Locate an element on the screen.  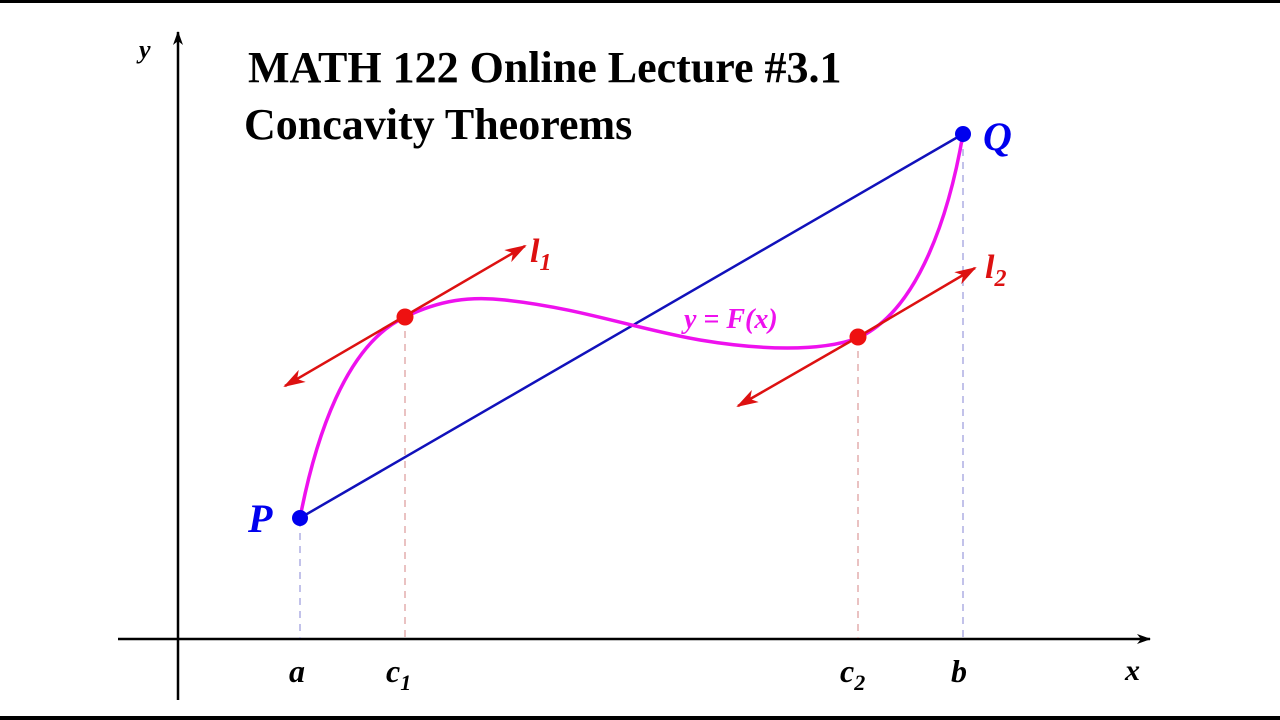
top-border is located at coordinates (640, 1).